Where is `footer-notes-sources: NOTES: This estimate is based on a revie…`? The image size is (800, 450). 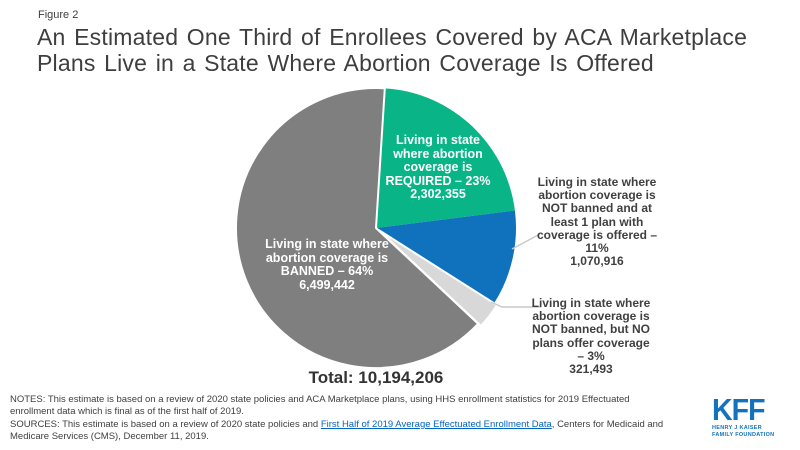
footer-notes-sources: NOTES: This estimate is based on a revie… is located at coordinates (390, 419).